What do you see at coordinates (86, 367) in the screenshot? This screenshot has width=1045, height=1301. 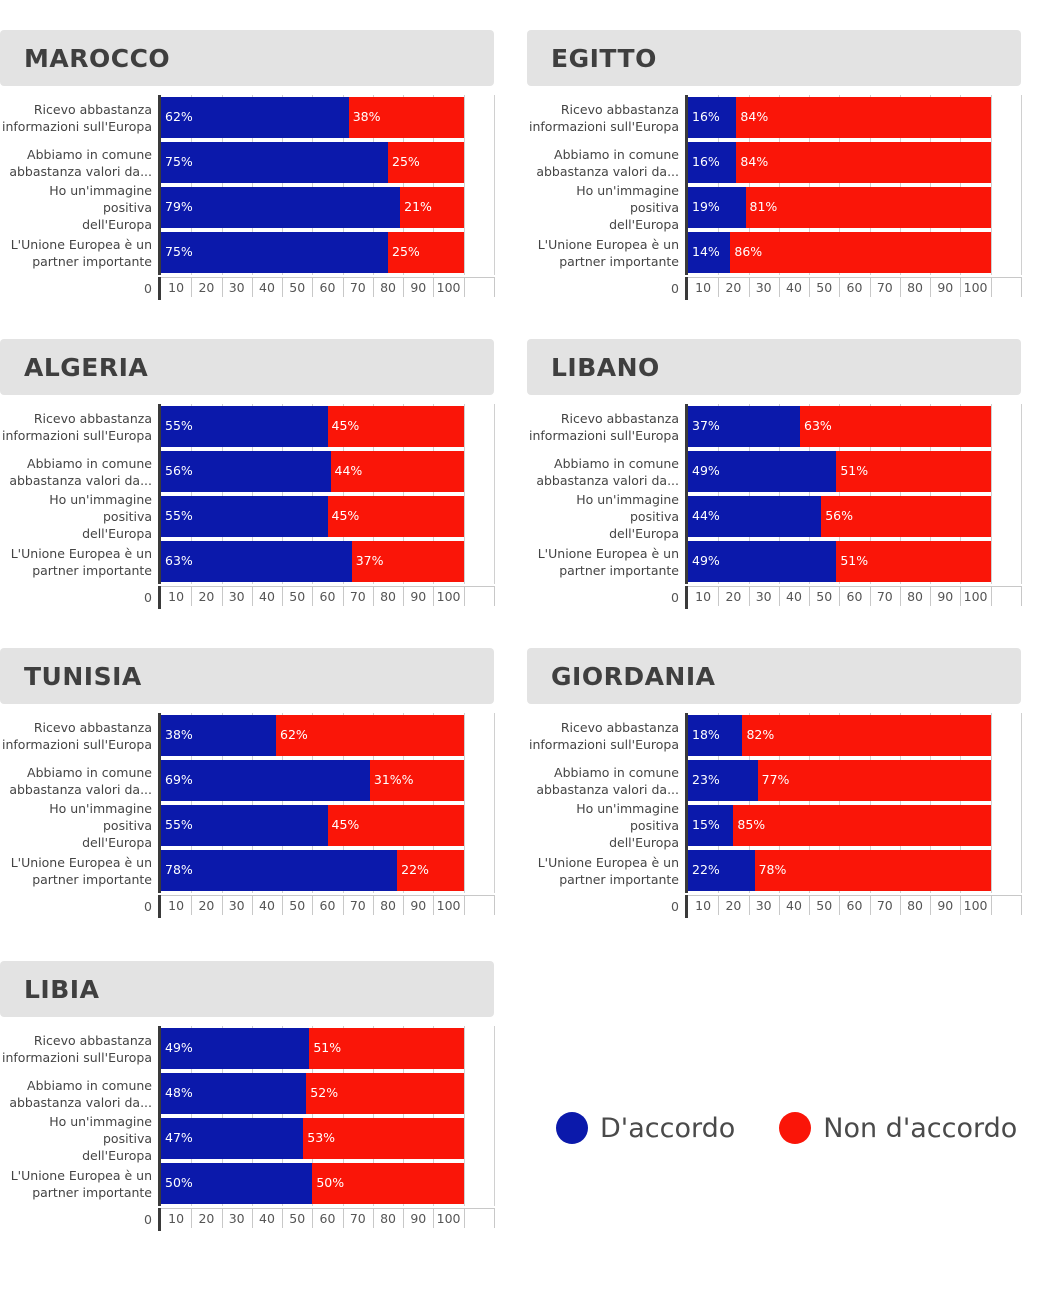 I see `panel-title: ALGERIA` at bounding box center [86, 367].